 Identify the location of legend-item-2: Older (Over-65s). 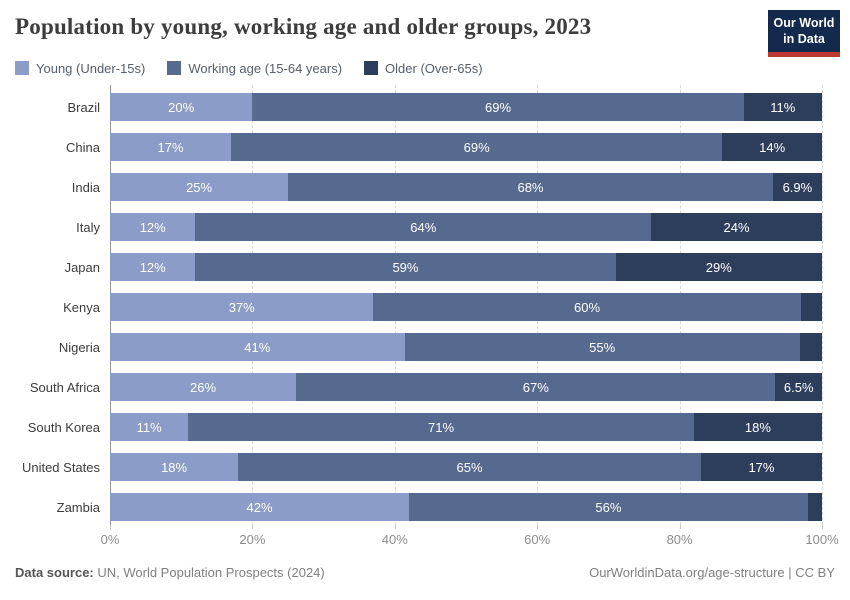
(423, 68).